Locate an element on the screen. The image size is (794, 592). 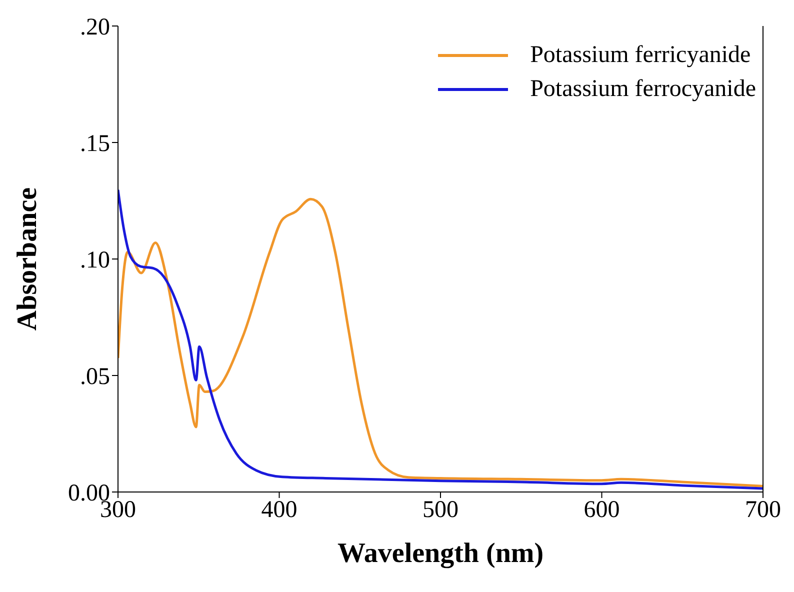
x-axis-title: Wavelength (nm) is located at coordinates (440, 553).